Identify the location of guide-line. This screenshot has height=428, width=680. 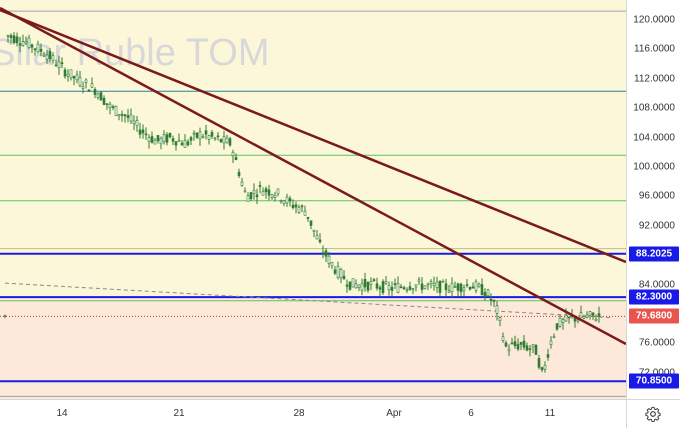
(308, 300).